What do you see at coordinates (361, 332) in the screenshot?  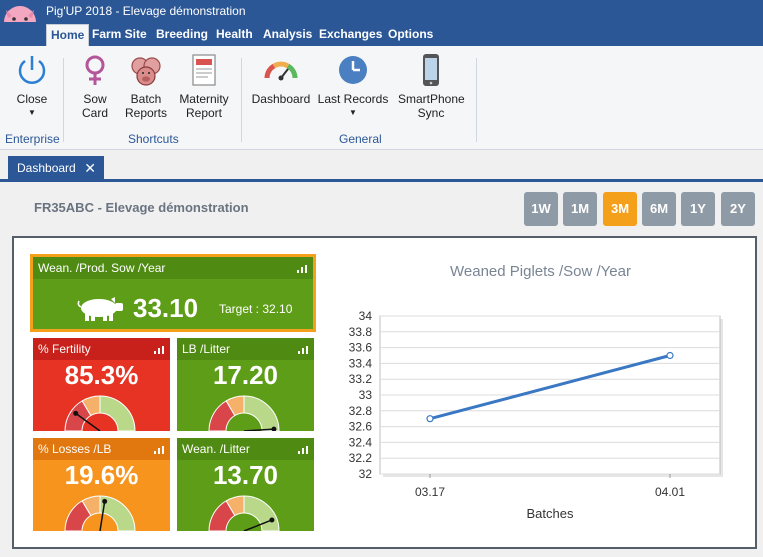 I see `y-tick-label: 33.8` at bounding box center [361, 332].